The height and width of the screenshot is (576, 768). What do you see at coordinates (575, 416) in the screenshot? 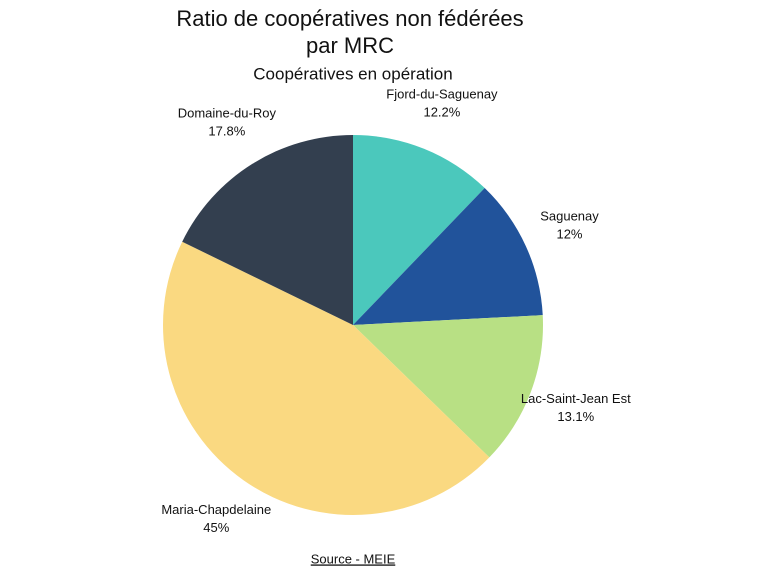
I see `slice-value: 13.1%` at bounding box center [575, 416].